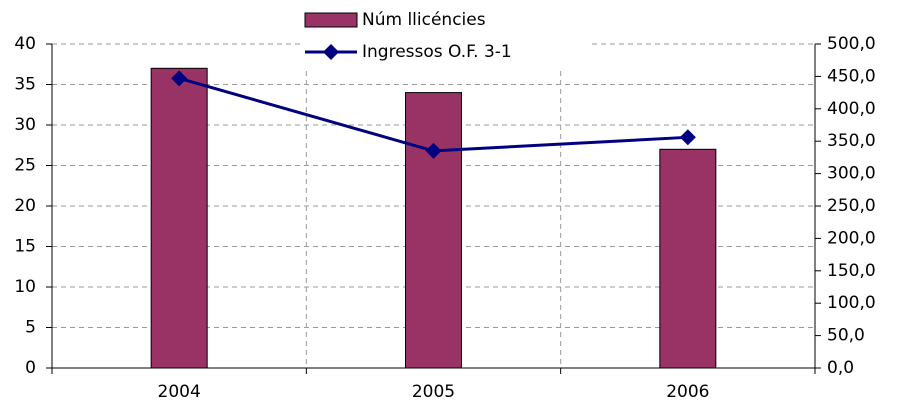  Describe the element at coordinates (424, 20) in the screenshot. I see `legend-label: Núm llicéncies` at that location.